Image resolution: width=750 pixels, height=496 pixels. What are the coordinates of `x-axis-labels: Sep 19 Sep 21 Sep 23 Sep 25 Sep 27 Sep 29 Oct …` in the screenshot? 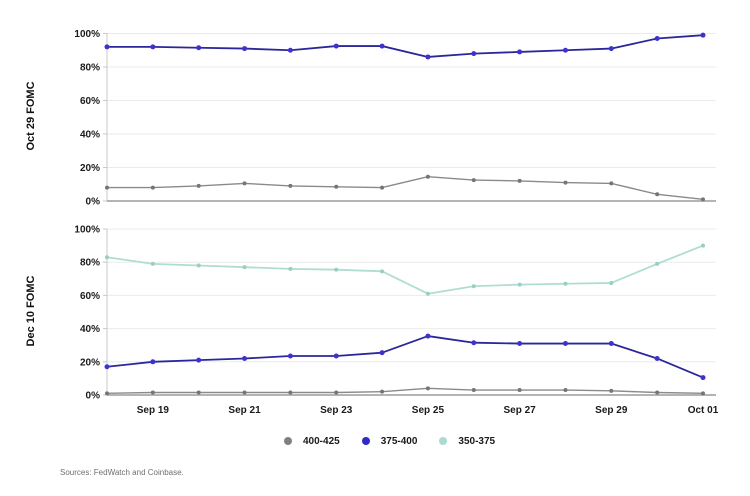 It's located at (428, 410).